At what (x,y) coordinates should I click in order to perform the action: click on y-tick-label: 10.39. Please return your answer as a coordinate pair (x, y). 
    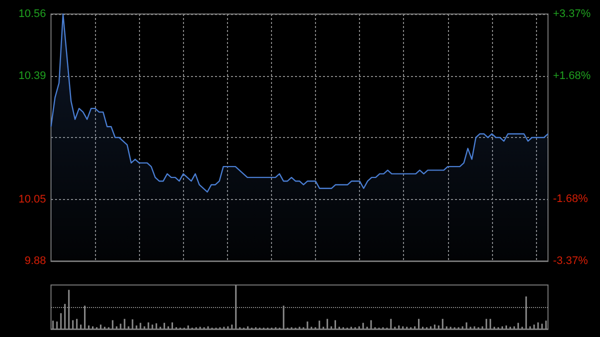
    Looking at the image, I should click on (32, 76).